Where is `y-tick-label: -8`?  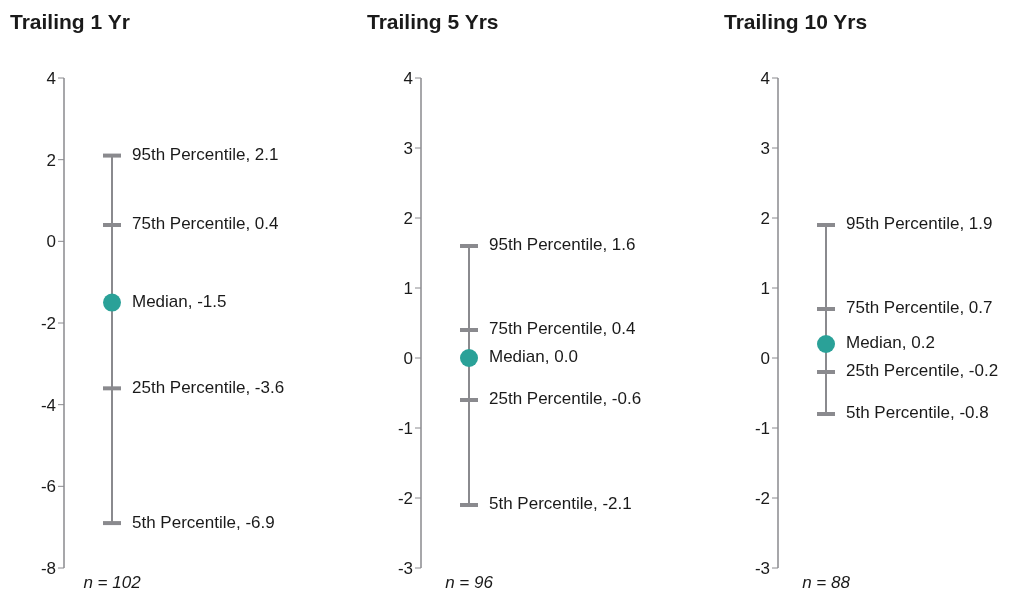
y-tick-label: -8 is located at coordinates (48, 569).